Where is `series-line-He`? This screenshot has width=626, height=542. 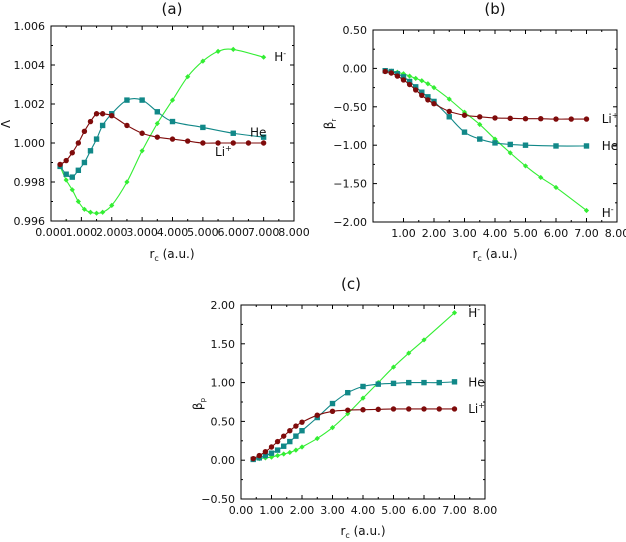
series-line-He is located at coordinates (486, 108).